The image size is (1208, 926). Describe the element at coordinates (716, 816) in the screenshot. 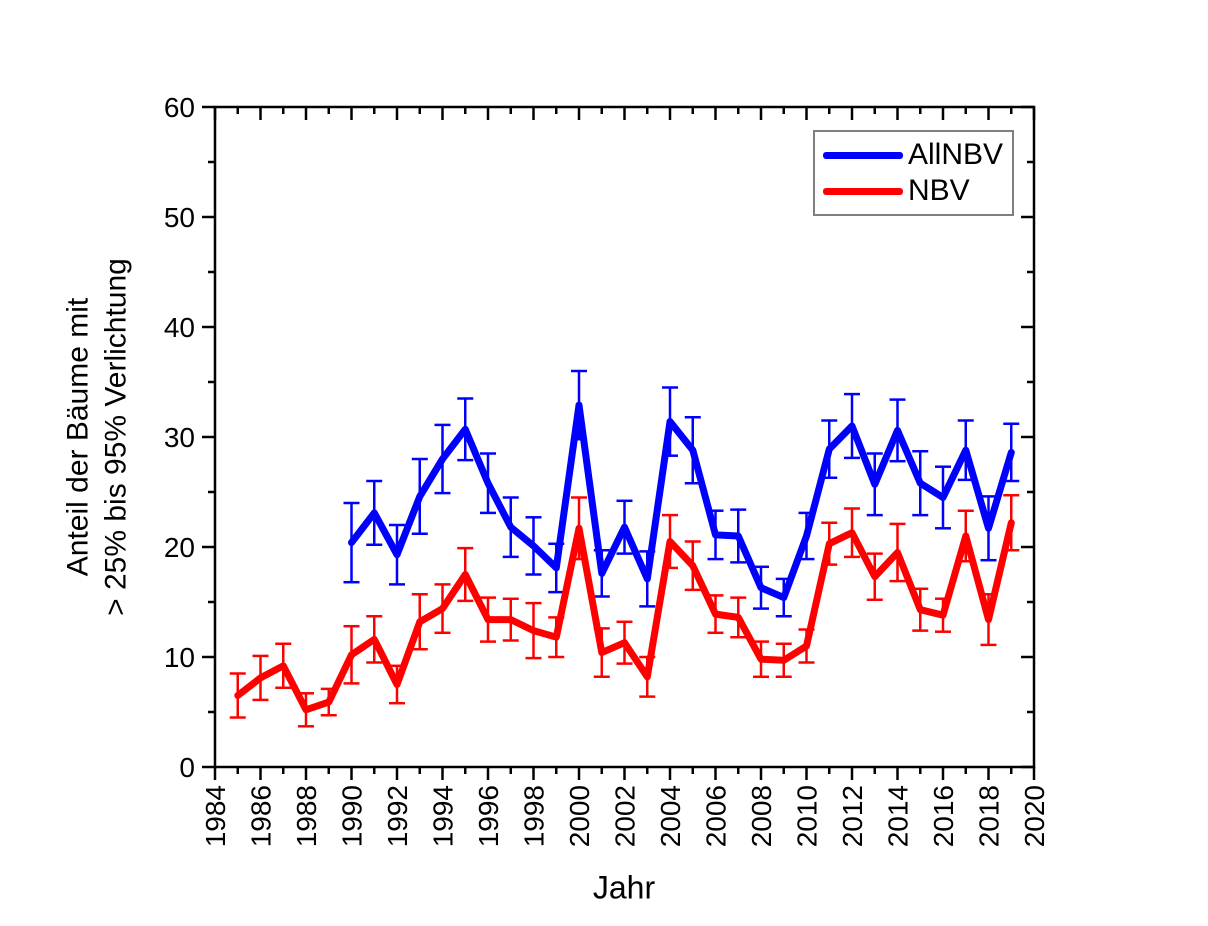

I see `svg-text: 2006` at that location.